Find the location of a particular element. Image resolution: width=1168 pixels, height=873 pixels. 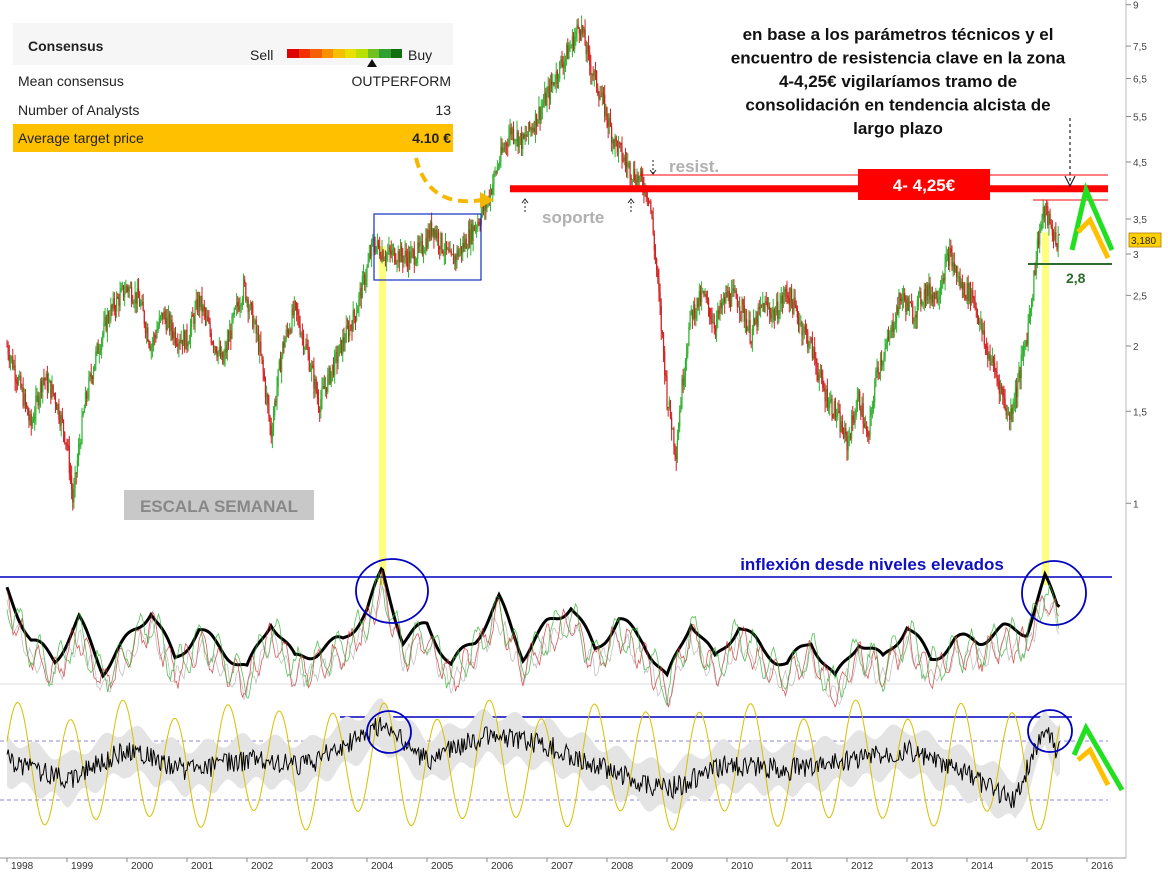

y-tick-label: 2,5 is located at coordinates (1140, 296).